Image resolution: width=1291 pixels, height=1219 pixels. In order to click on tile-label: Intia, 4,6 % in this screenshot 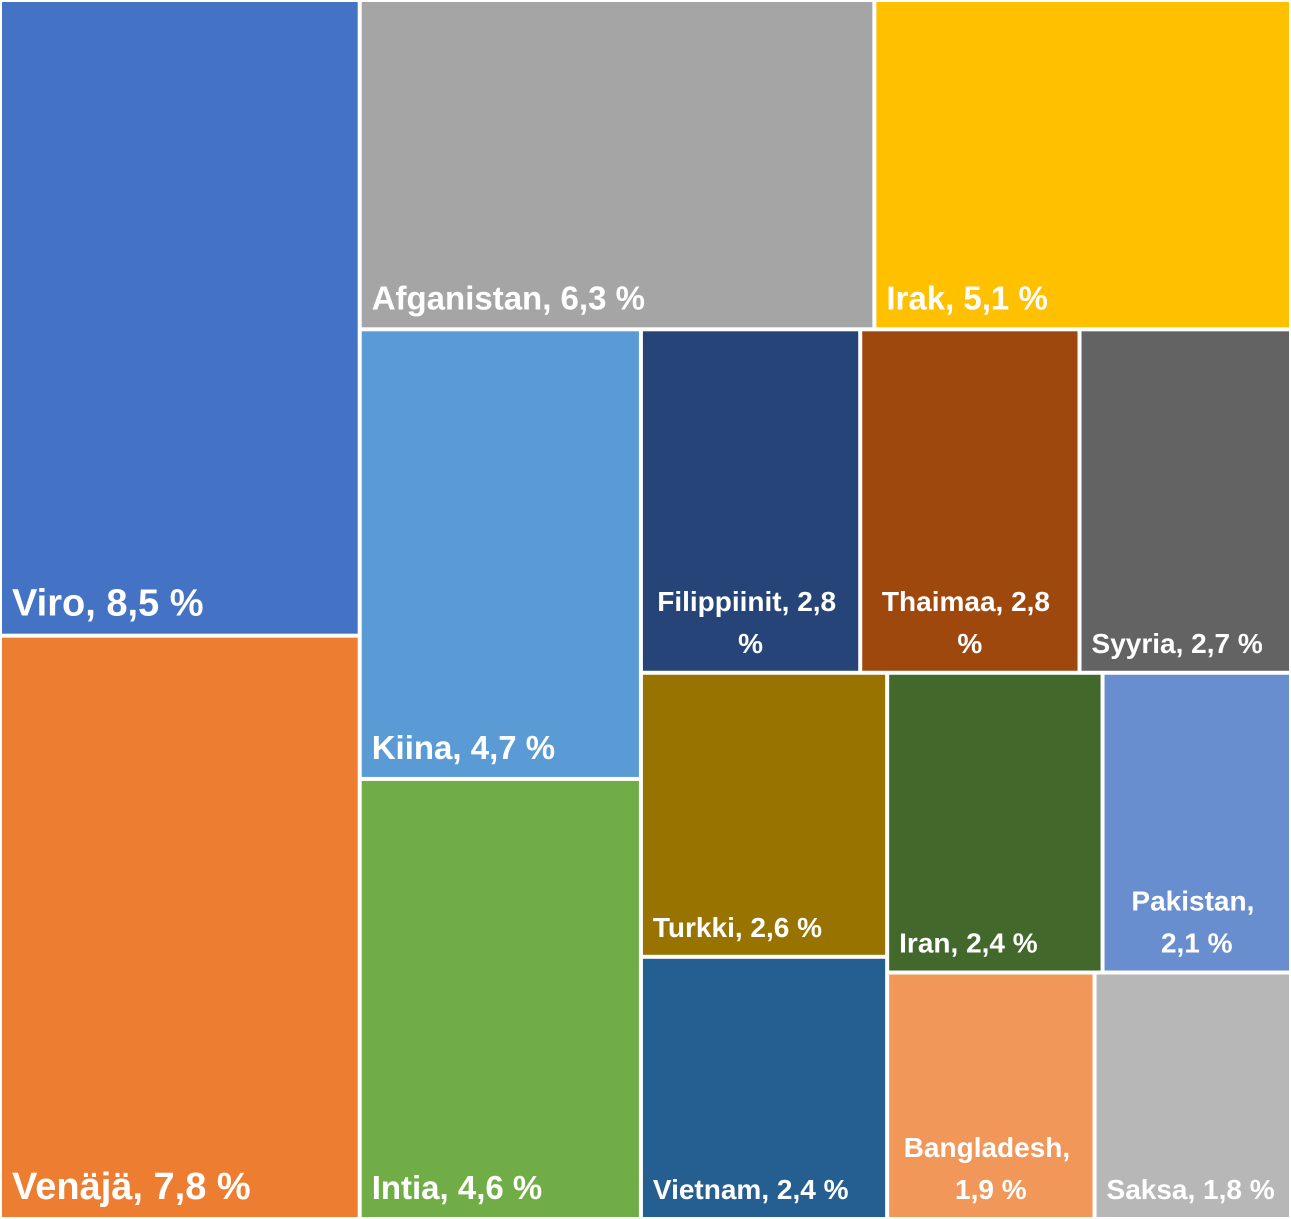, I will do `click(457, 1187)`.